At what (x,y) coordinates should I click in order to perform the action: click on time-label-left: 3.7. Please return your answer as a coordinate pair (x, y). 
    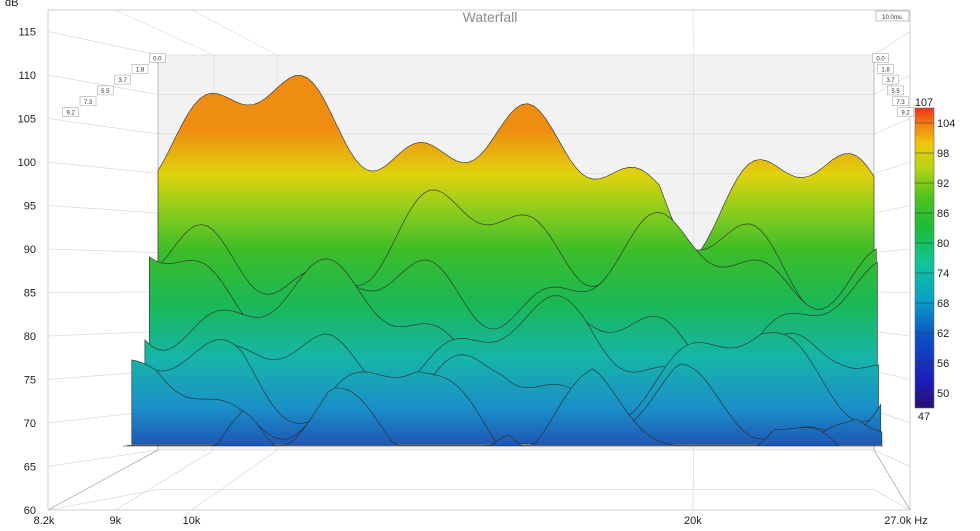
    Looking at the image, I should click on (122, 81).